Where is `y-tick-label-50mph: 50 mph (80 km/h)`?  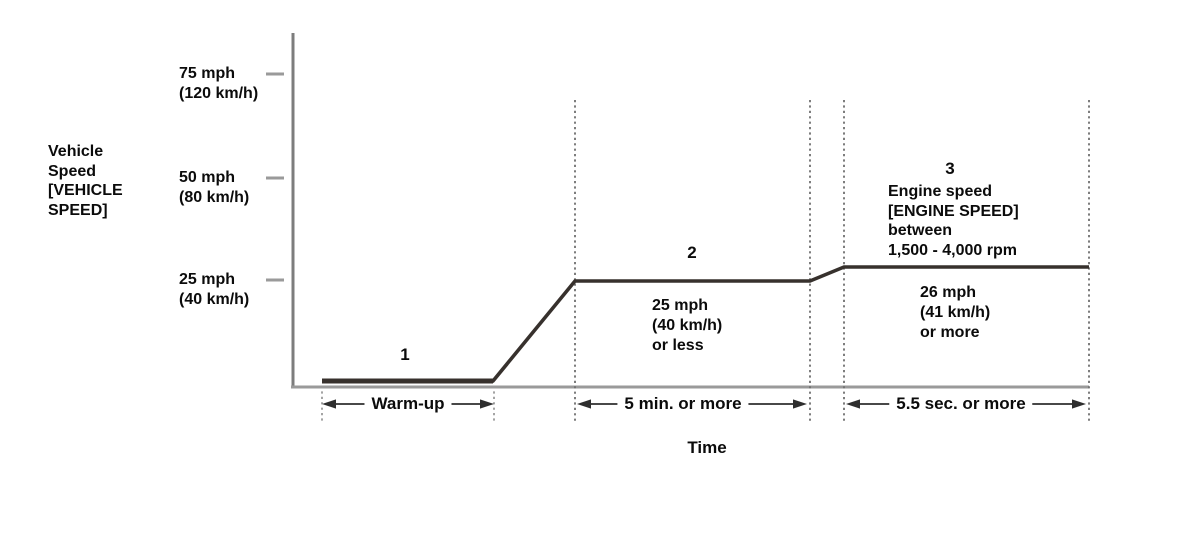
y-tick-label-50mph: 50 mph (80 km/h) is located at coordinates (214, 187).